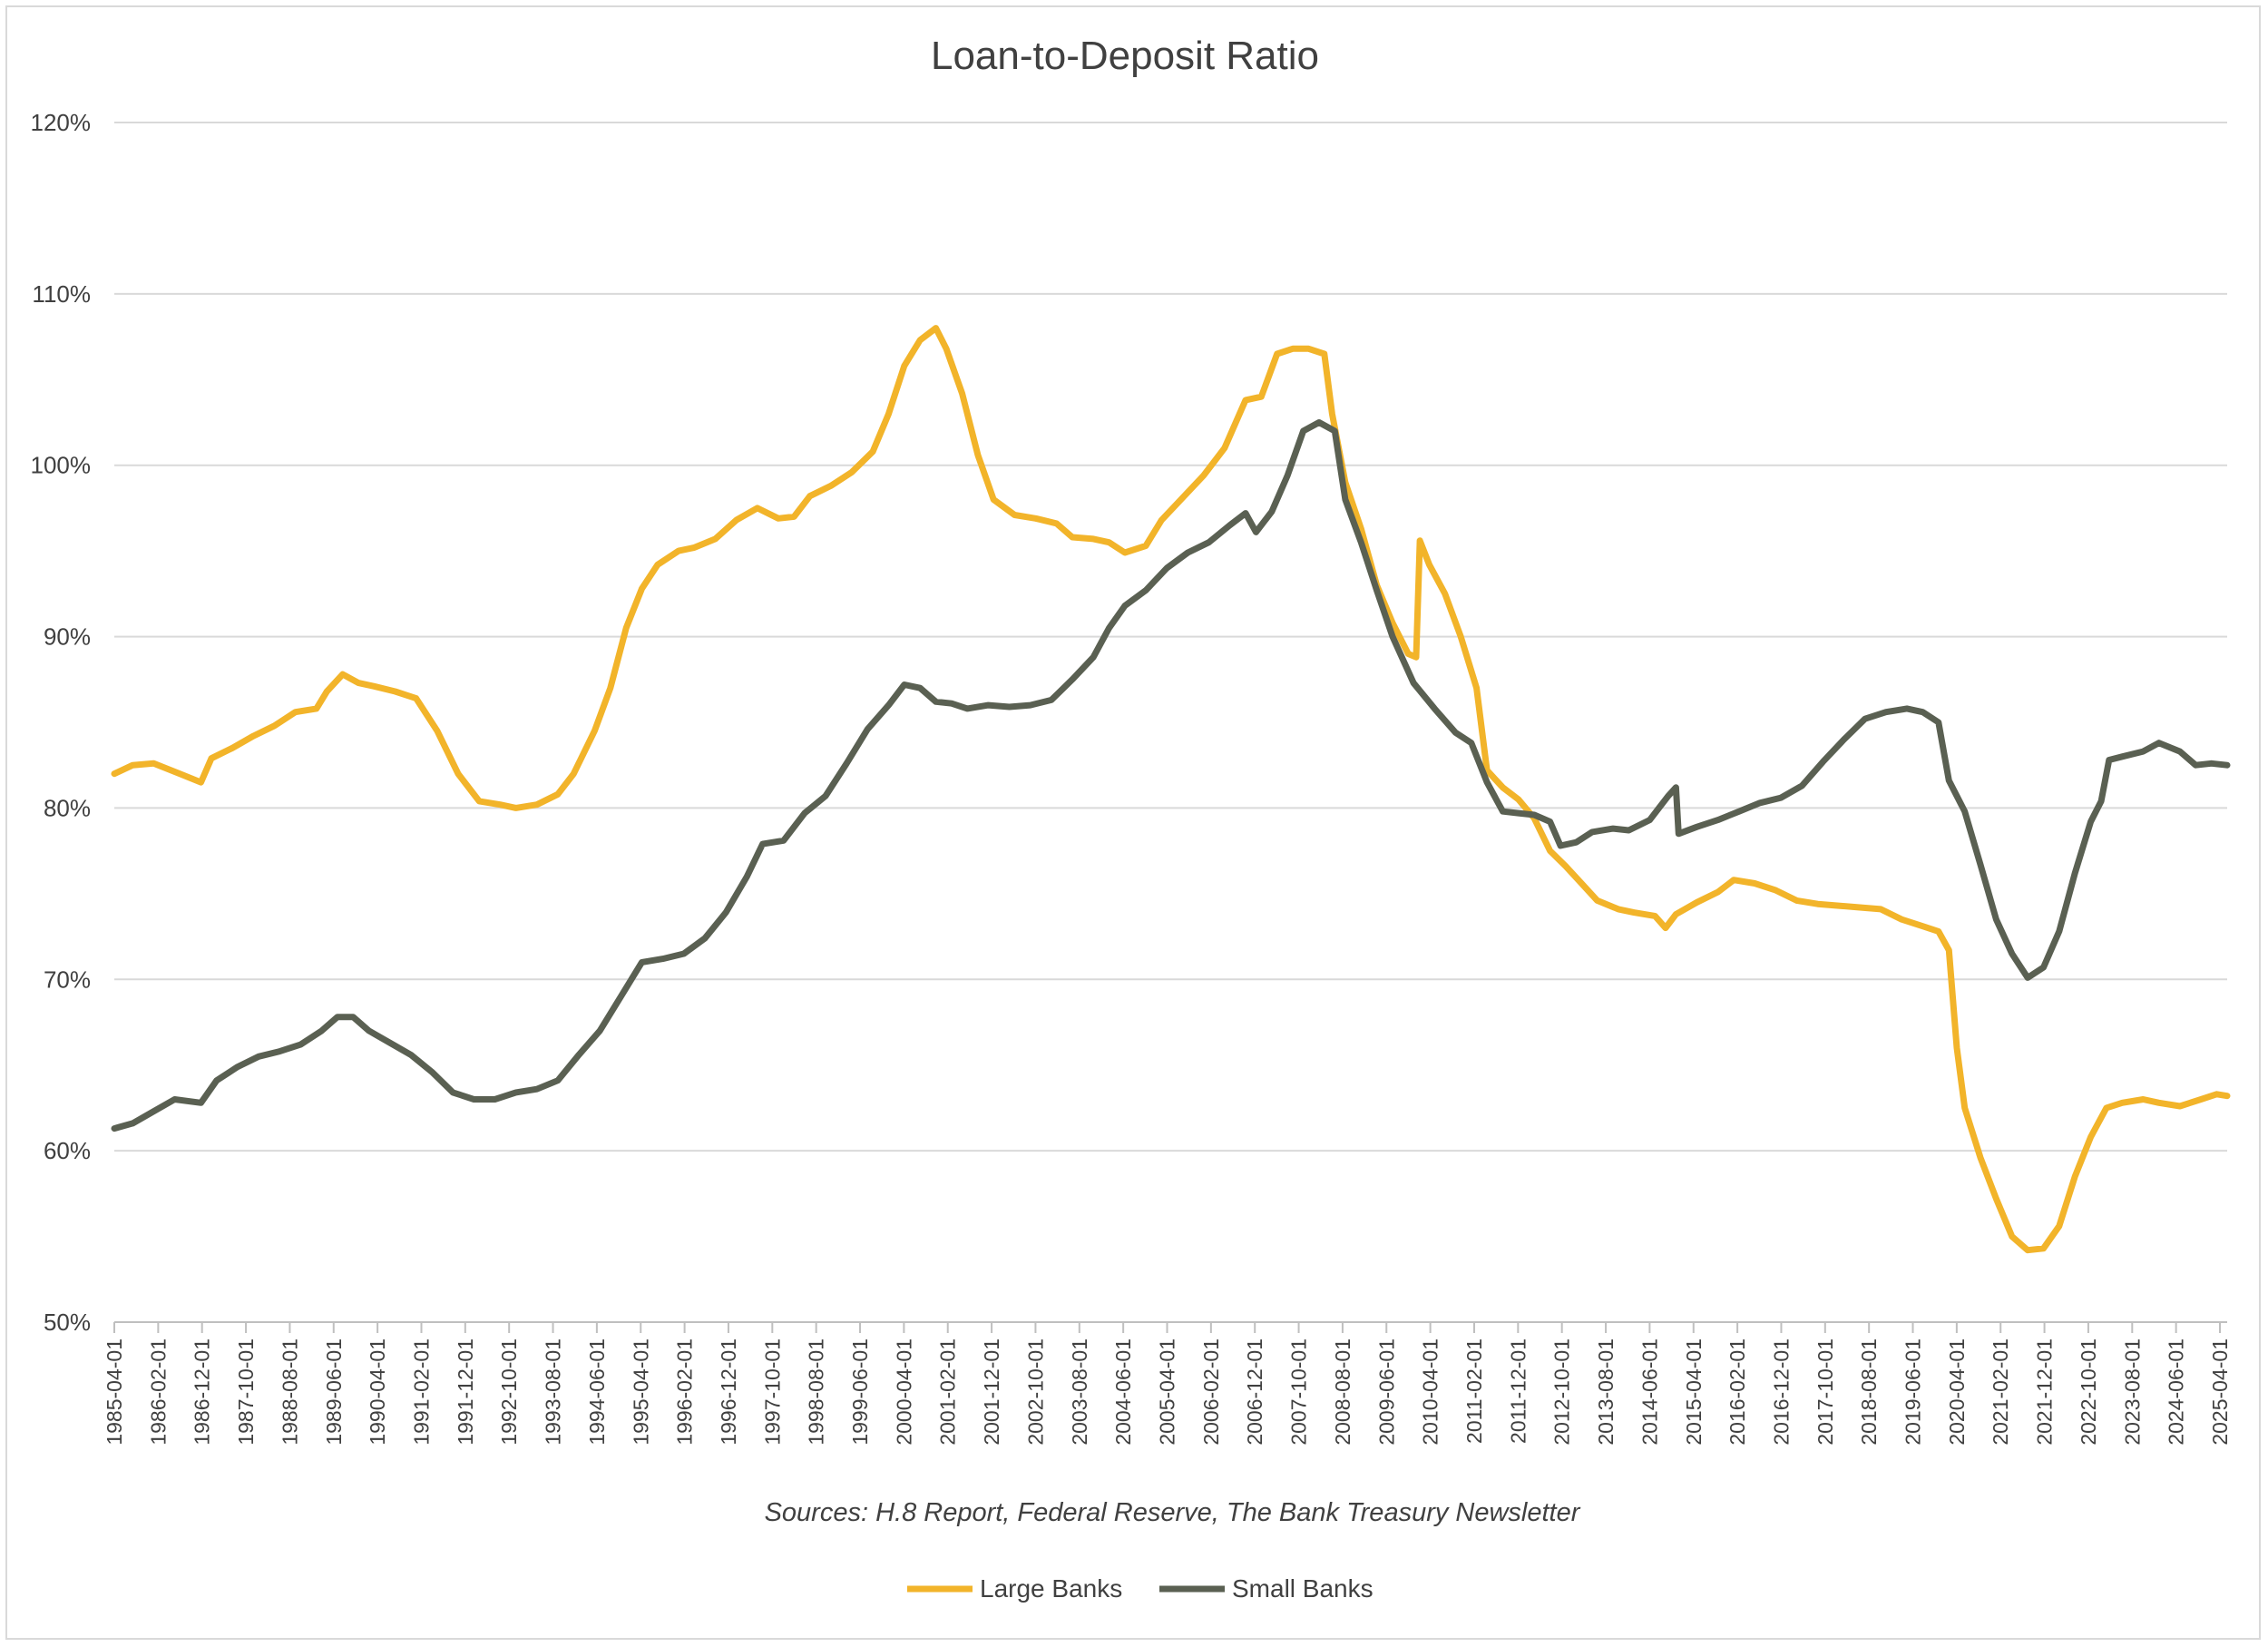  What do you see at coordinates (202, 1392) in the screenshot?
I see `x-tick-label: 1986-12-01` at bounding box center [202, 1392].